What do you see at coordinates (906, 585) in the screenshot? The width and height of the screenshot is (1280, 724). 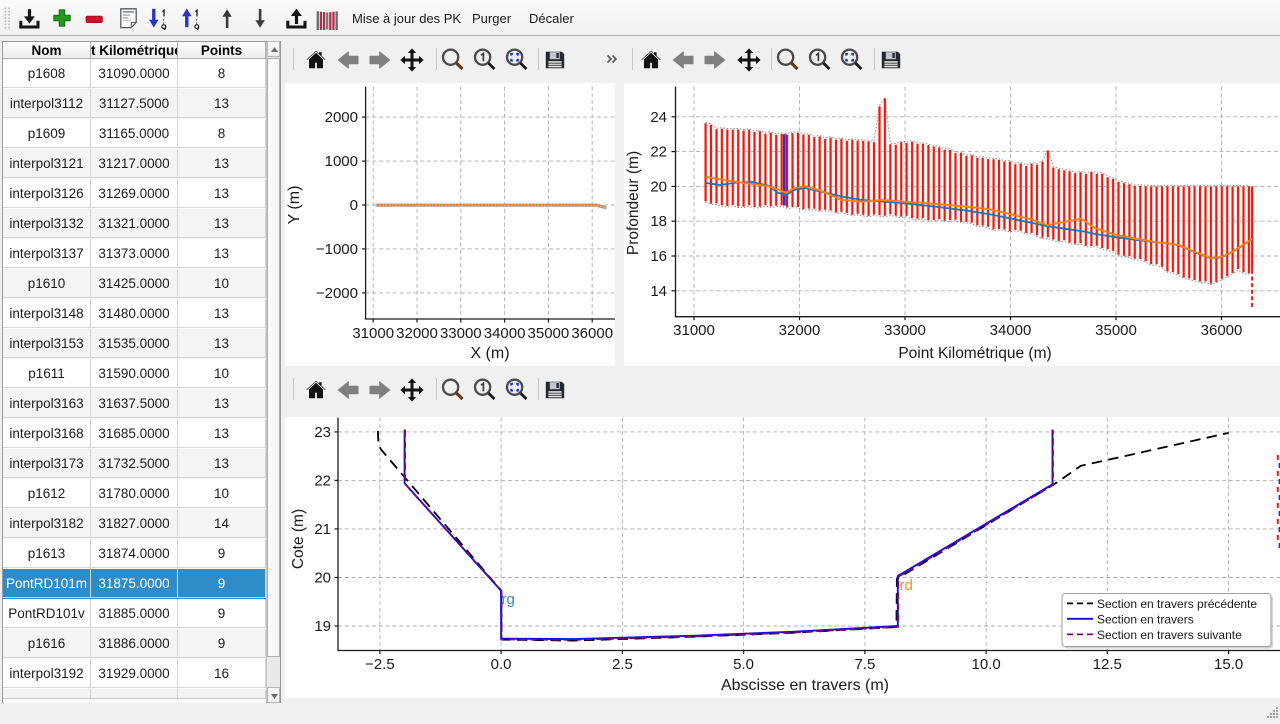 I see `svg-text: rd` at bounding box center [906, 585].